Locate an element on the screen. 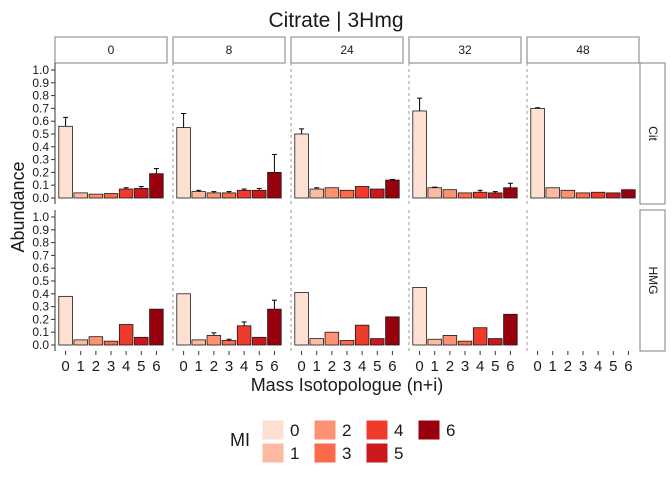 The width and height of the screenshot is (672, 480). bar-HMG-0-mi3 is located at coordinates (111, 343).